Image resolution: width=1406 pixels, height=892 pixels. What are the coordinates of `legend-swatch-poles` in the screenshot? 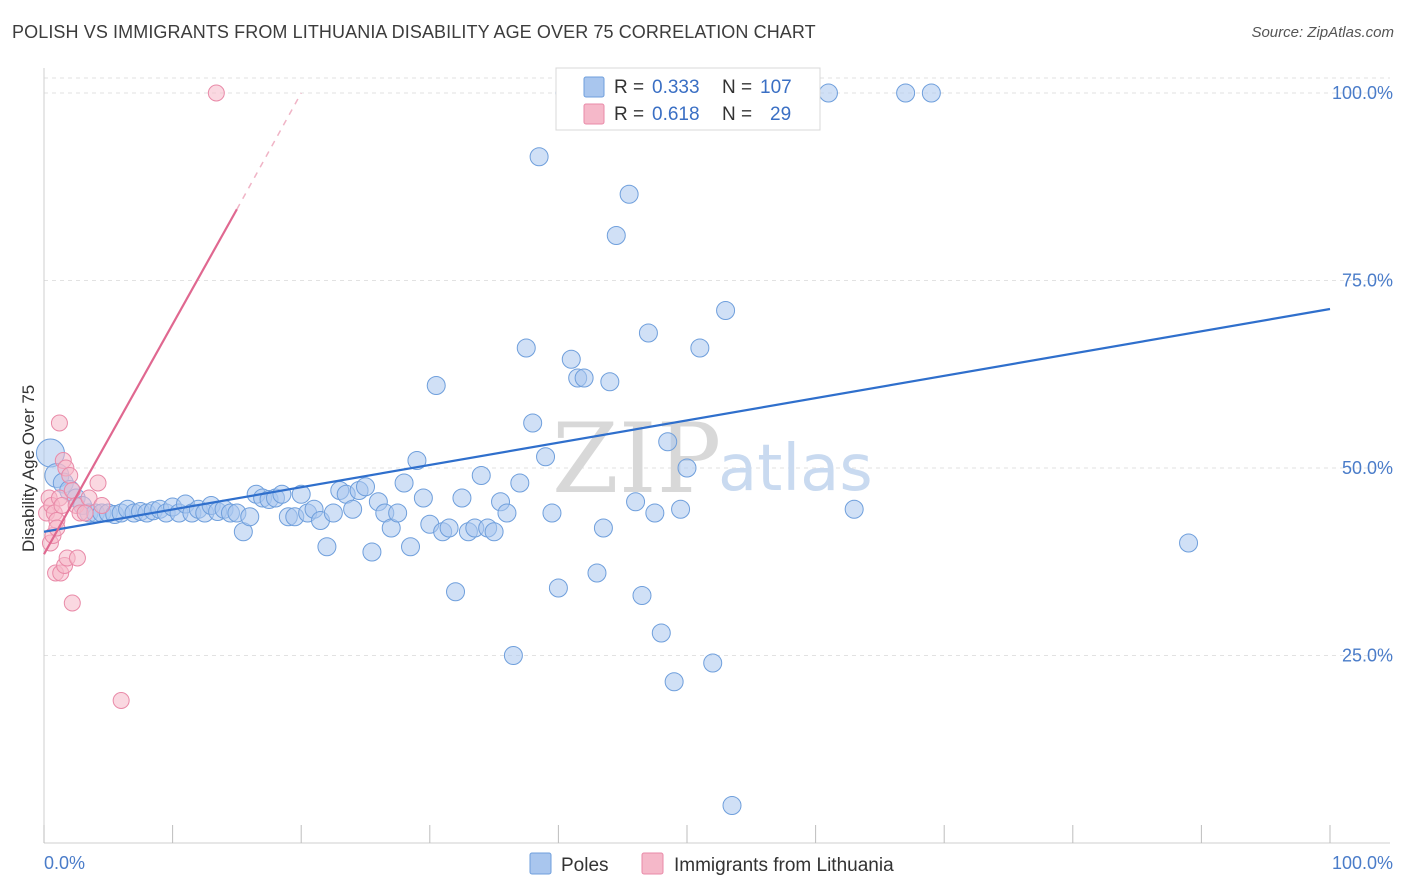 It's located at (594, 87).